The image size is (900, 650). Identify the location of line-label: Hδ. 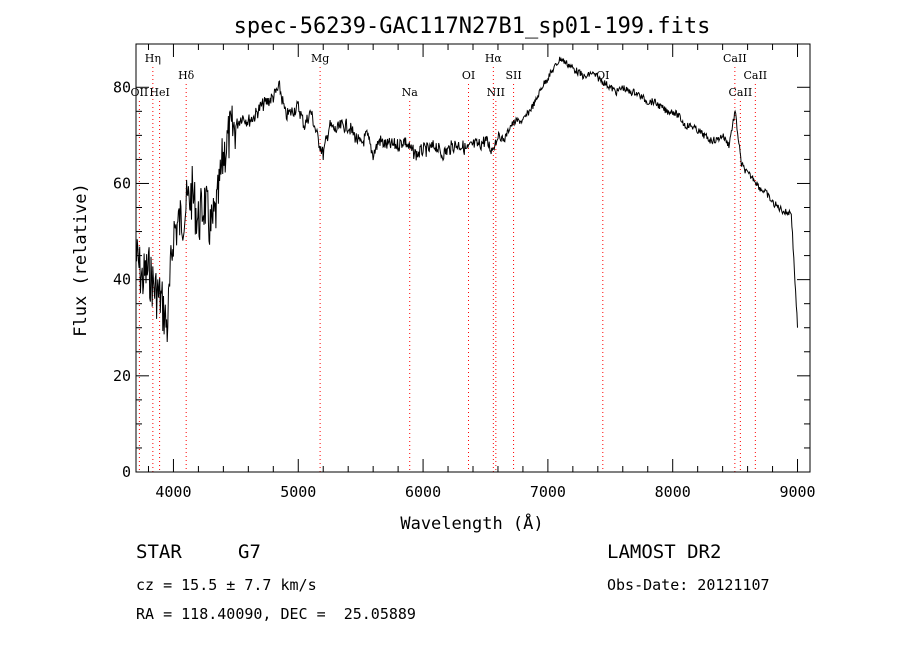
(186, 75).